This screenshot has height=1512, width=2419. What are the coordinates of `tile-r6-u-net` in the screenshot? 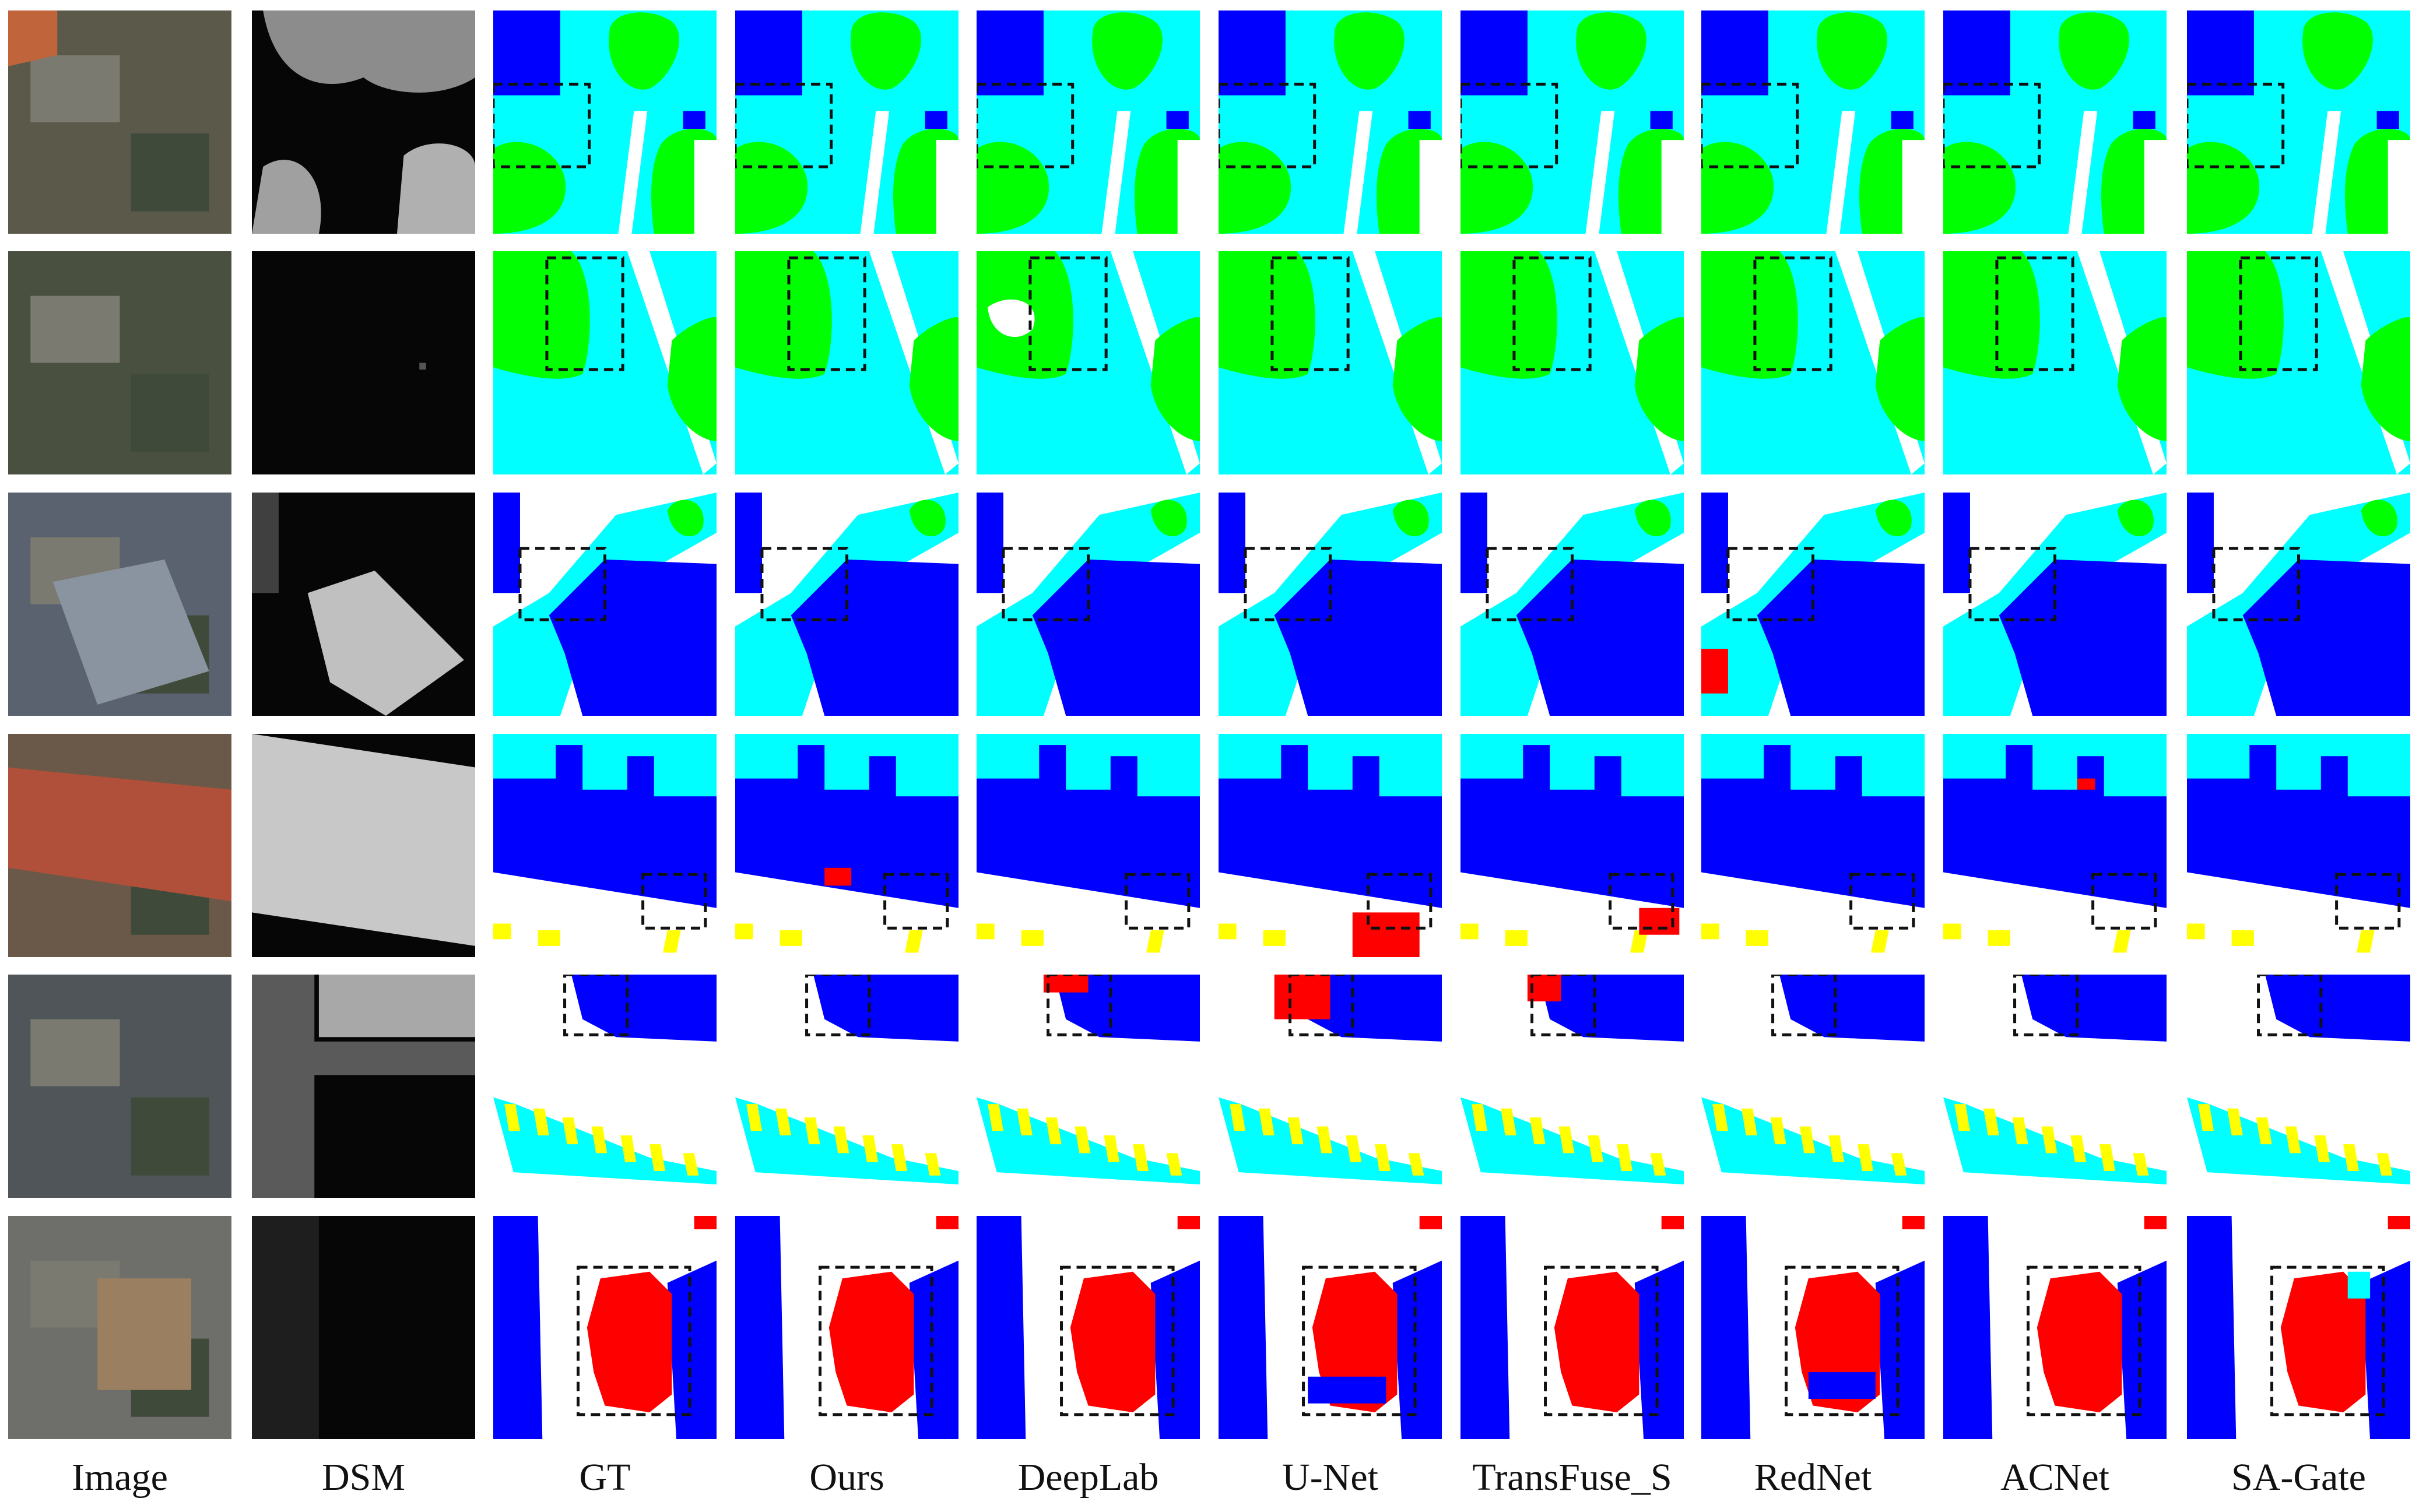 It's located at (1331, 1327).